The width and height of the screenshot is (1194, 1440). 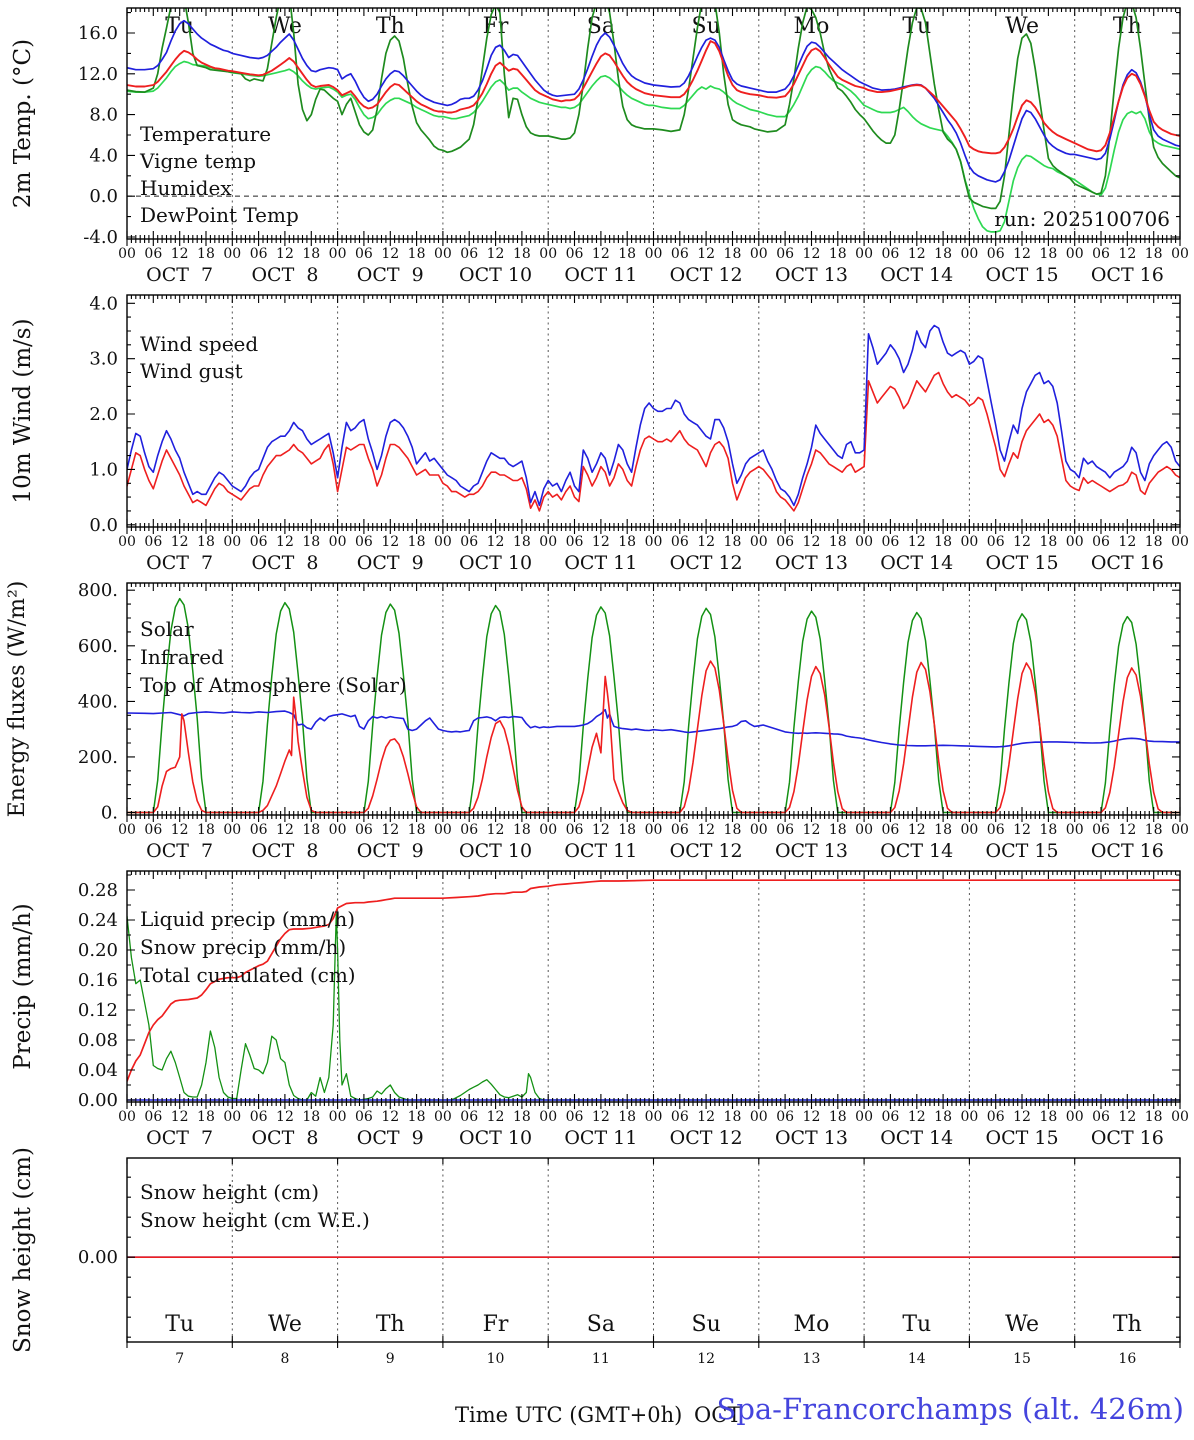 What do you see at coordinates (103, 115) in the screenshot?
I see `y-tick-label: 8.0` at bounding box center [103, 115].